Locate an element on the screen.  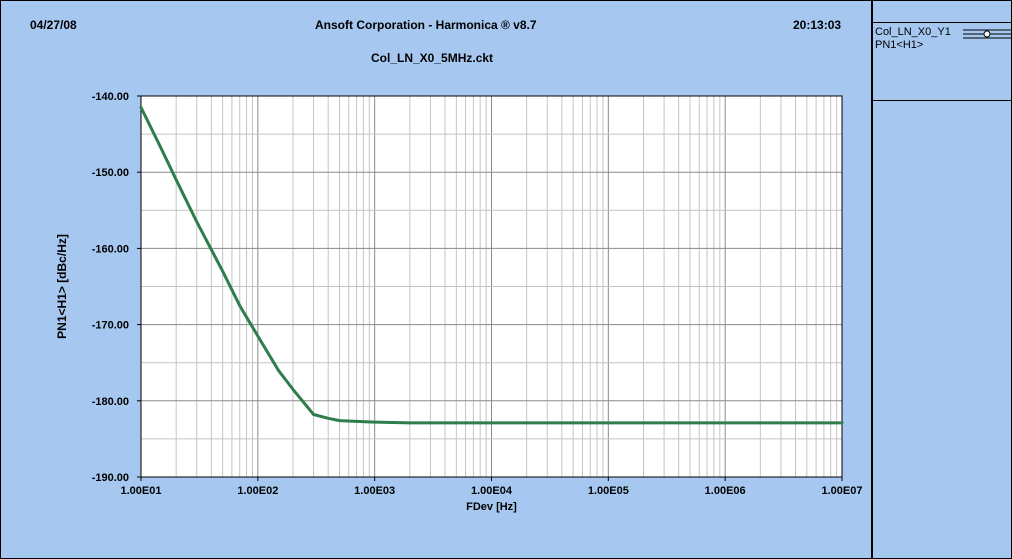
legend-panel-divider is located at coordinates (872, 279).